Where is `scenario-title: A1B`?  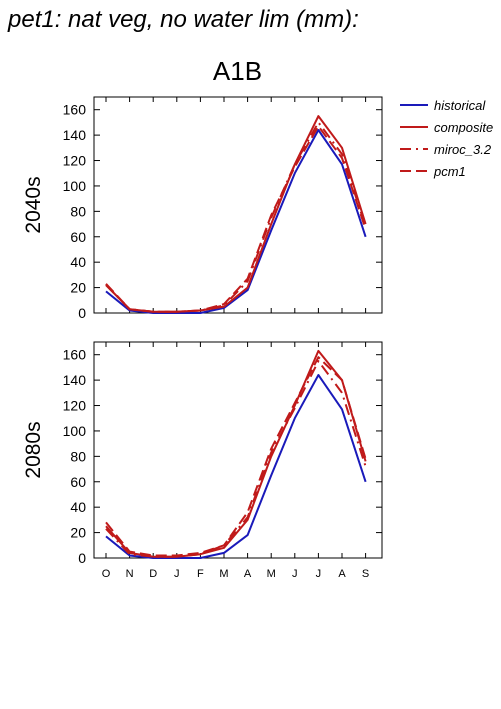 scenario-title: A1B is located at coordinates (237, 71).